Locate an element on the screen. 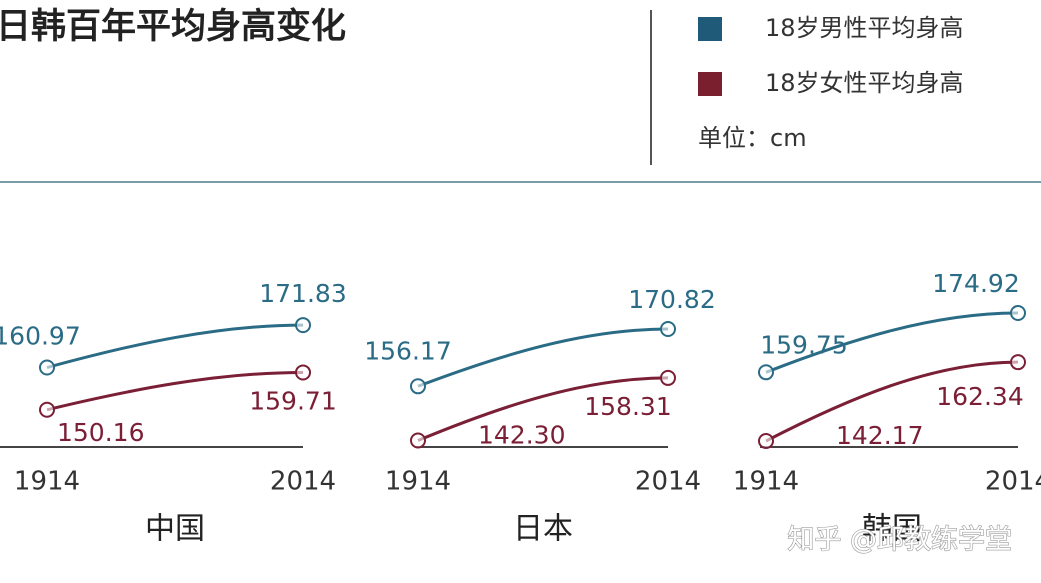 This screenshot has width=1041, height=583. value-label: 160.97 is located at coordinates (40, 336).